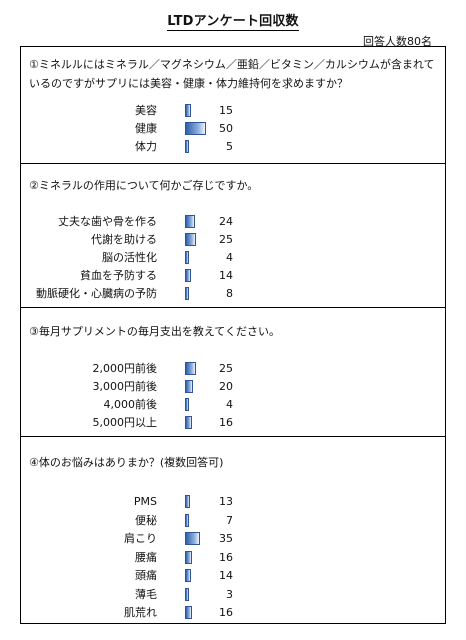 The image size is (466, 640). What do you see at coordinates (154, 331) in the screenshot?
I see `question-3: ③毎月サプリメントの毎月支出を教えてください。` at bounding box center [154, 331].